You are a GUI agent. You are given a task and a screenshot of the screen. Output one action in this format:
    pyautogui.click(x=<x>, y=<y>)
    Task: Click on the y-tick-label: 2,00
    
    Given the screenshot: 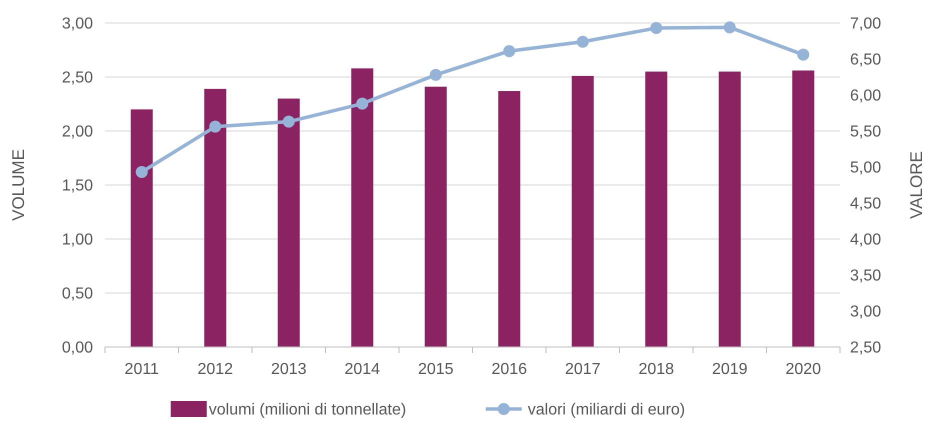 What is the action you would take?
    pyautogui.click(x=78, y=132)
    